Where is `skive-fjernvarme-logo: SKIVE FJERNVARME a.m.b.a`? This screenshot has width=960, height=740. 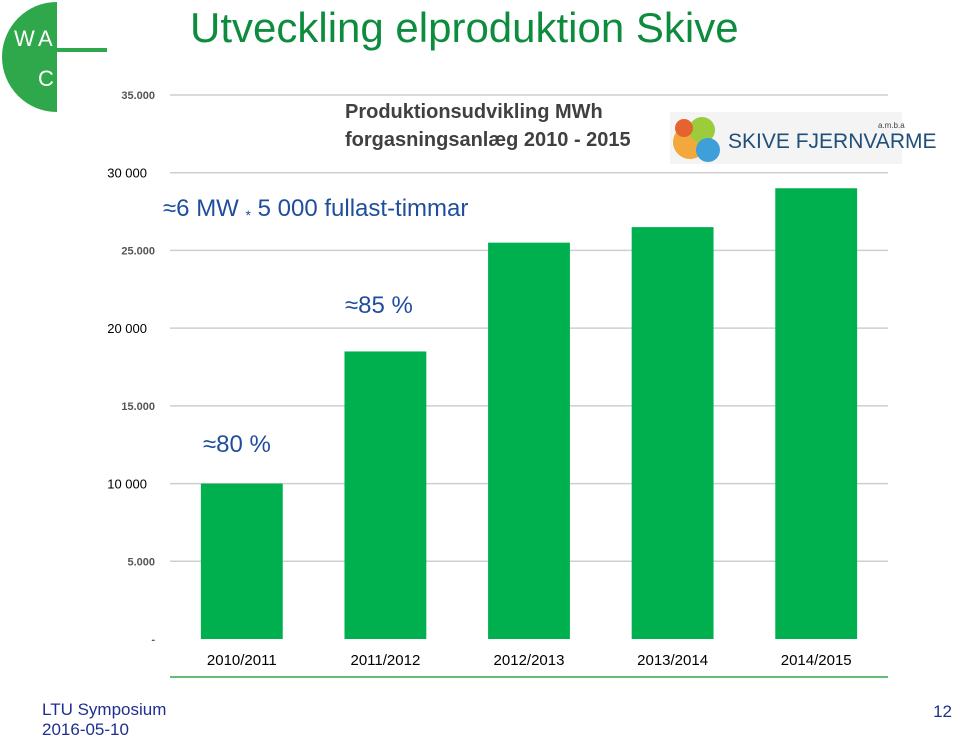 skive-fjernvarme-logo: SKIVE FJERNVARME a.m.b.a is located at coordinates (803, 138).